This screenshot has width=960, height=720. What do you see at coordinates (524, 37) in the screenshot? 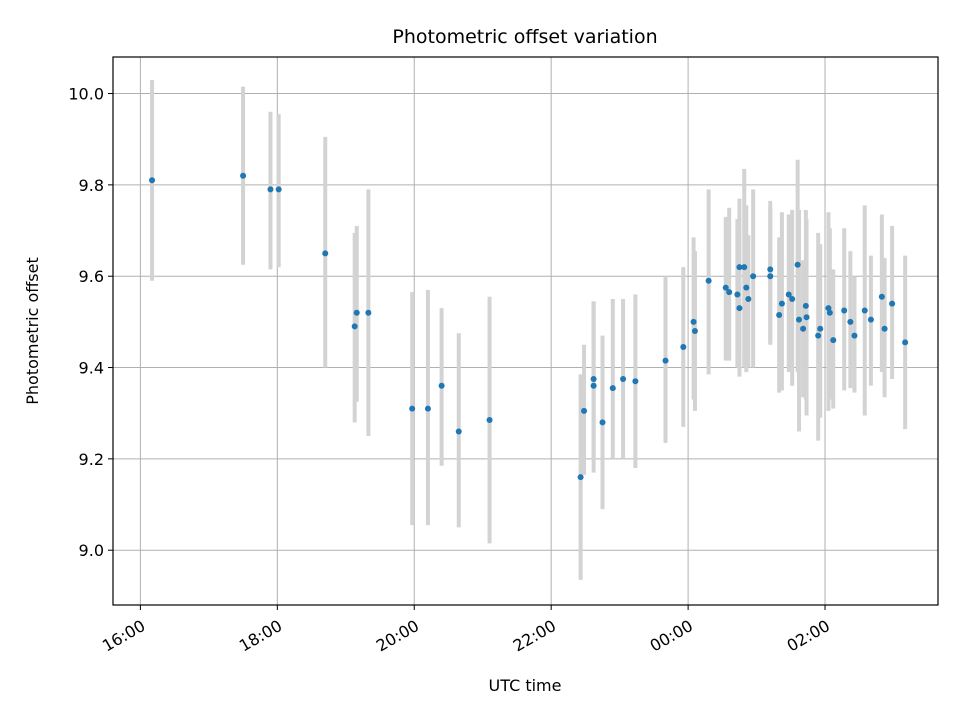
I see `chart-title: Photometric offset variation` at bounding box center [524, 37].